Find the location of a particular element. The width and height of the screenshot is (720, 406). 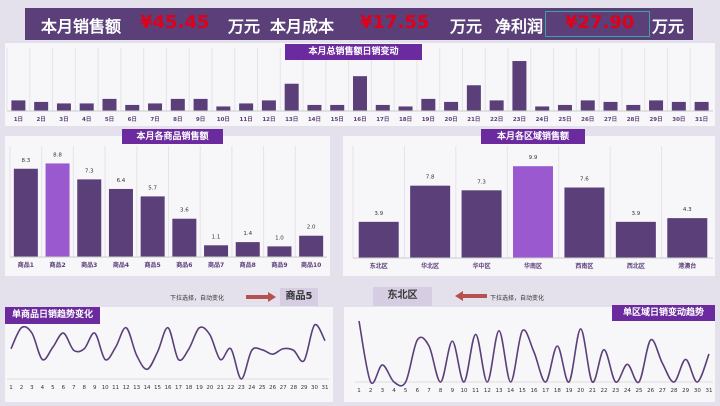

data-label: 1.0 is located at coordinates (279, 238).